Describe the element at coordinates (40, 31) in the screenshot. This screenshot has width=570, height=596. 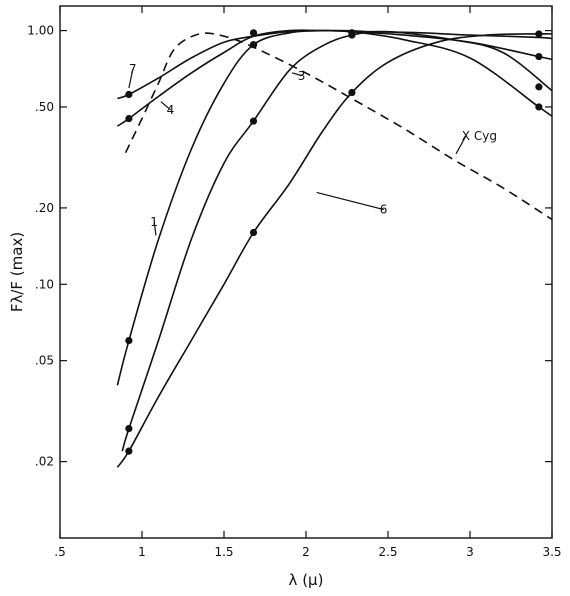
I see `y-tick-label: 1.00` at that location.